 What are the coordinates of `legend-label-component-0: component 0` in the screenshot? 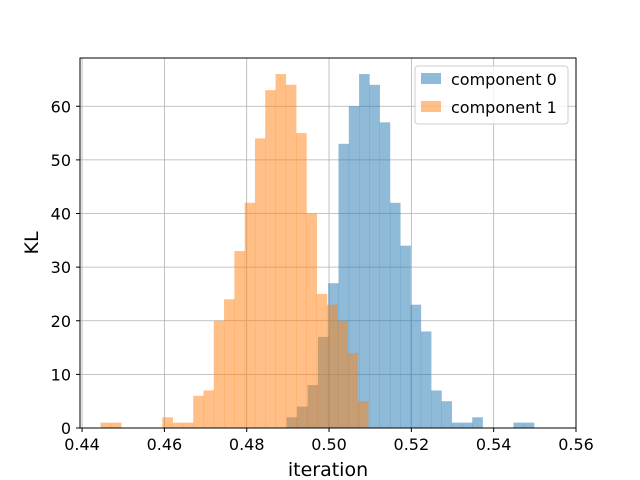 It's located at (504, 79).